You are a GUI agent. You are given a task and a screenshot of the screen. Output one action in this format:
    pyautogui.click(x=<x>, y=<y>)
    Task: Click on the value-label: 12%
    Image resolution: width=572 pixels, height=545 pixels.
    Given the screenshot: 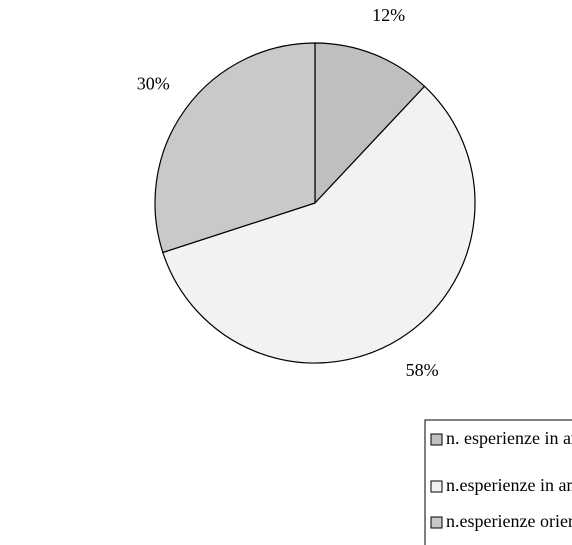 What is the action you would take?
    pyautogui.click(x=388, y=15)
    